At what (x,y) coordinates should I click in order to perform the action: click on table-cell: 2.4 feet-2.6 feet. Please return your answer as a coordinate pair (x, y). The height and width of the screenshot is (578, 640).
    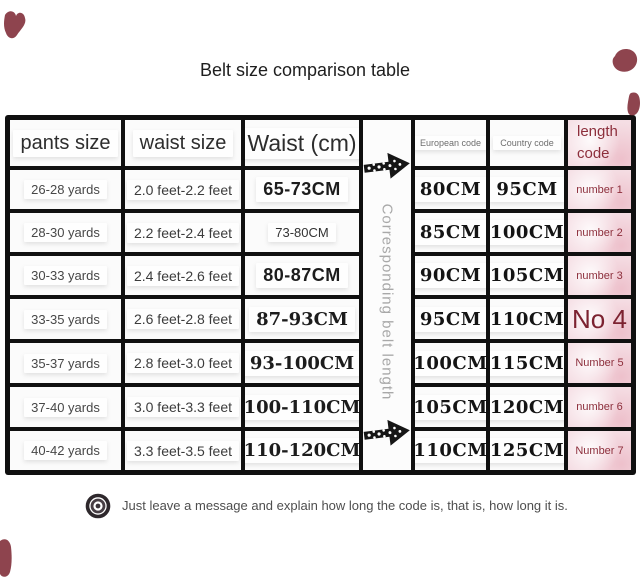
    Looking at the image, I should click on (183, 275).